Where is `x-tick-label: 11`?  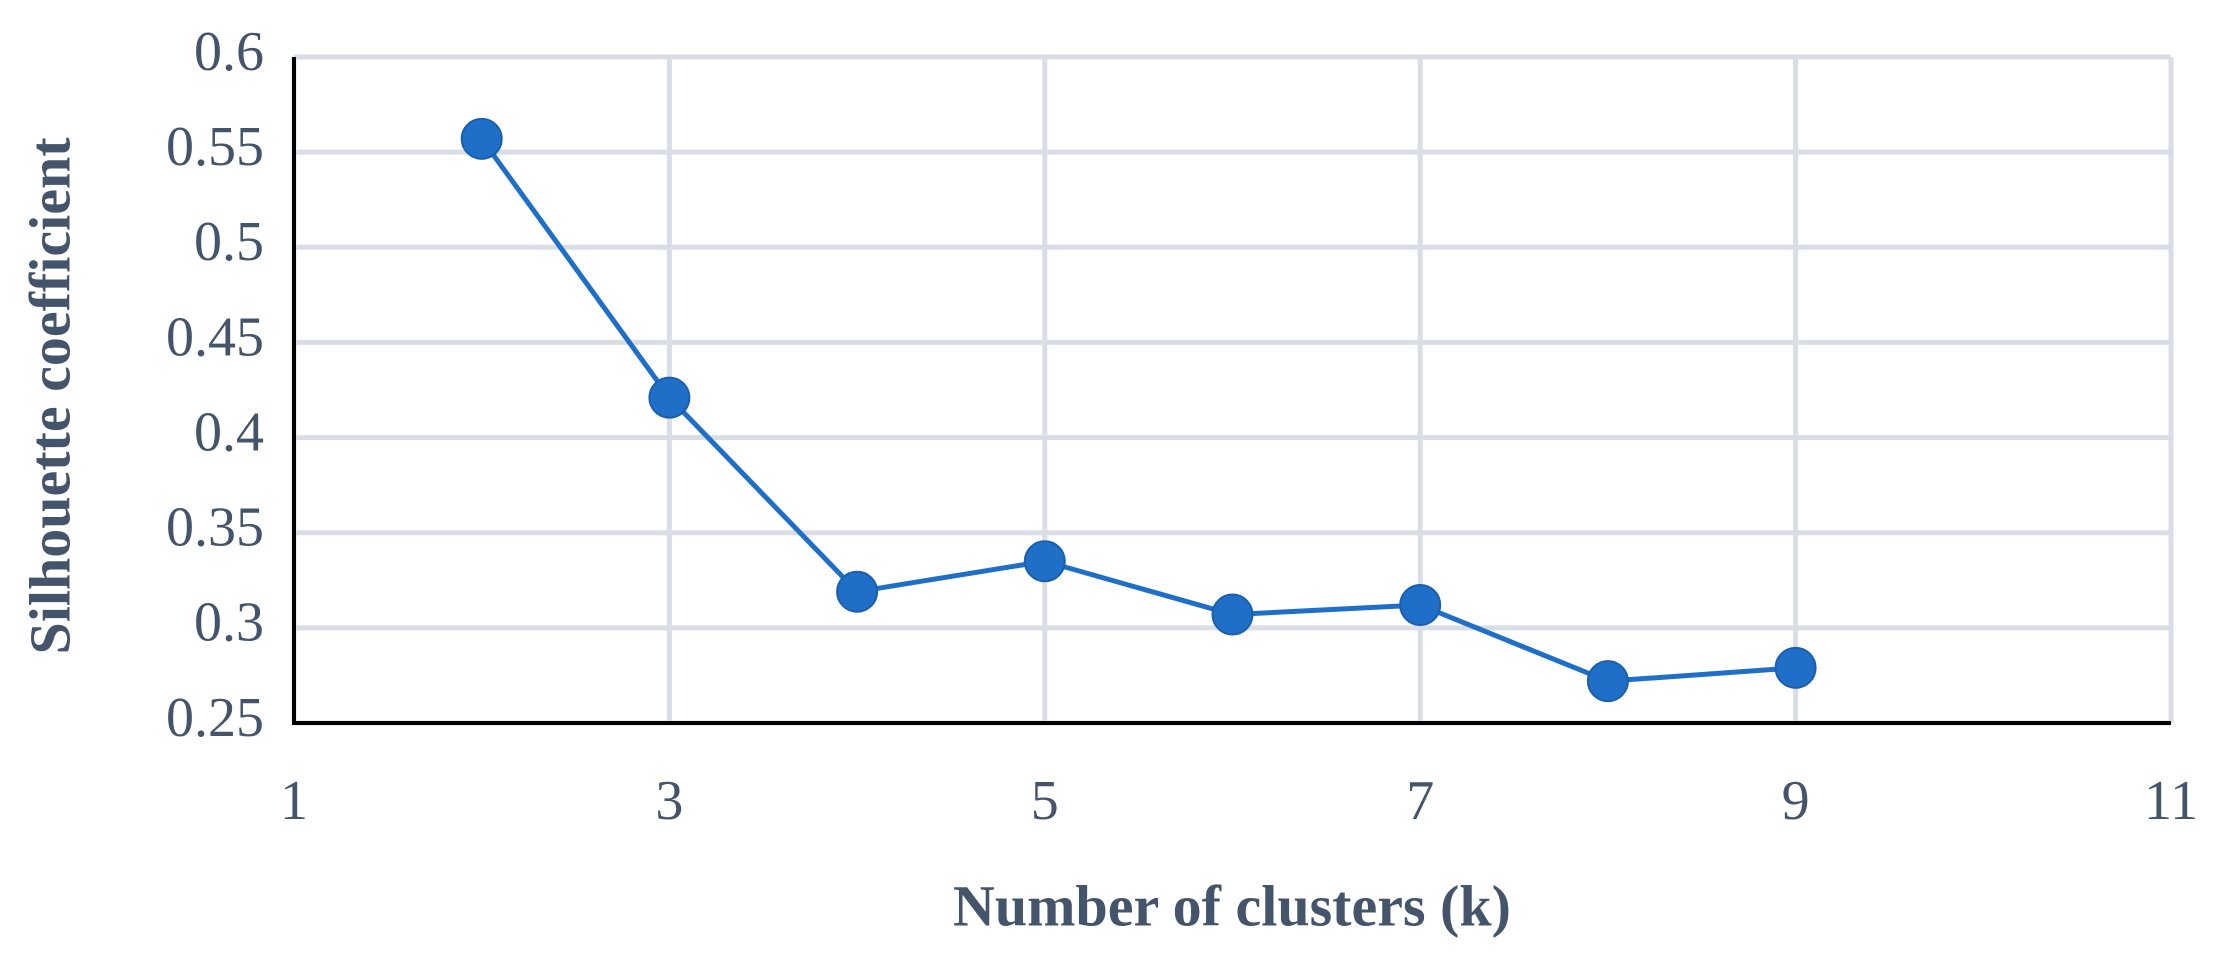 x-tick-label: 11 is located at coordinates (2171, 801).